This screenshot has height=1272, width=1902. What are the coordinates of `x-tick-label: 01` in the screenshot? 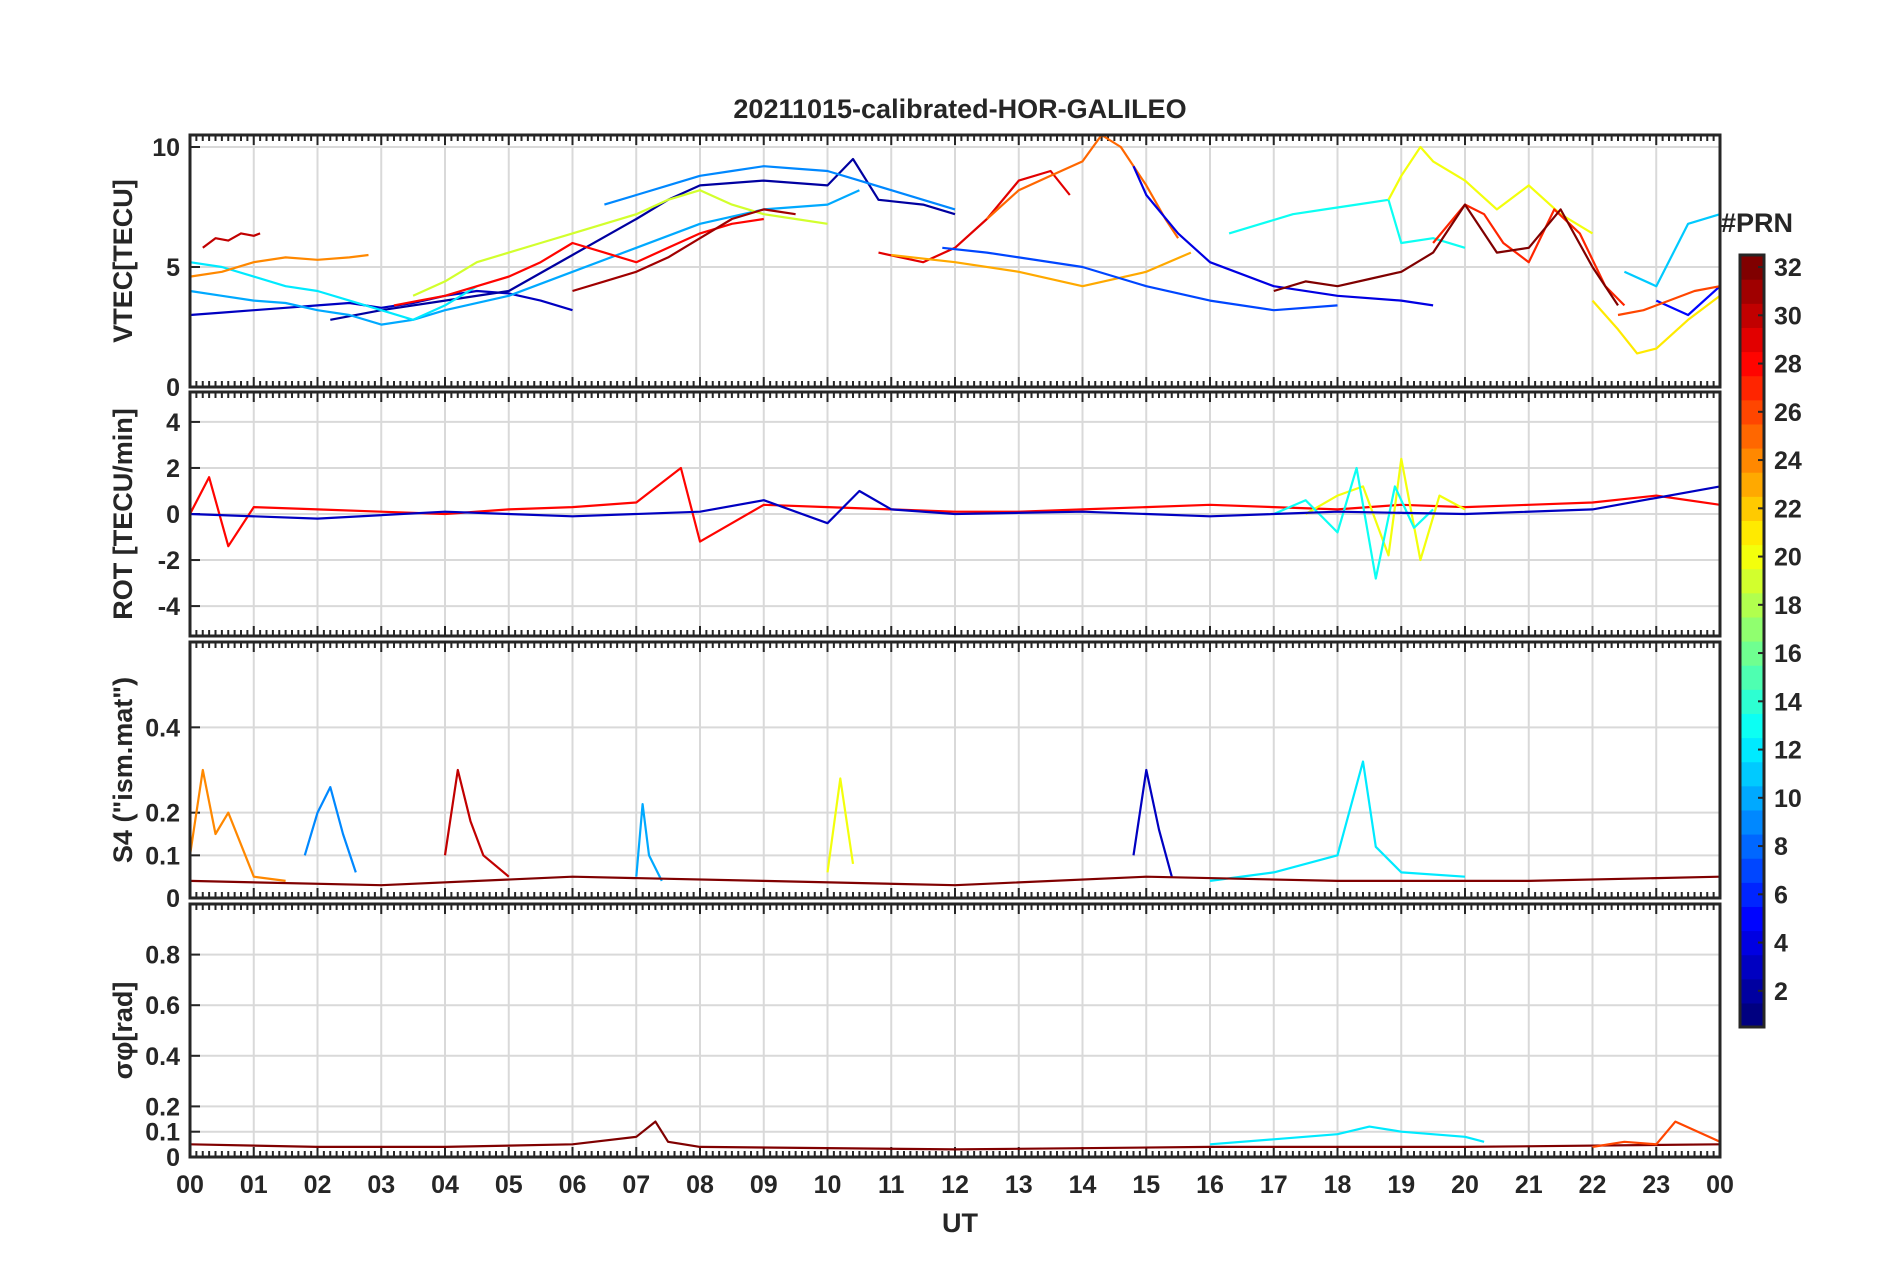 It's located at (254, 1185).